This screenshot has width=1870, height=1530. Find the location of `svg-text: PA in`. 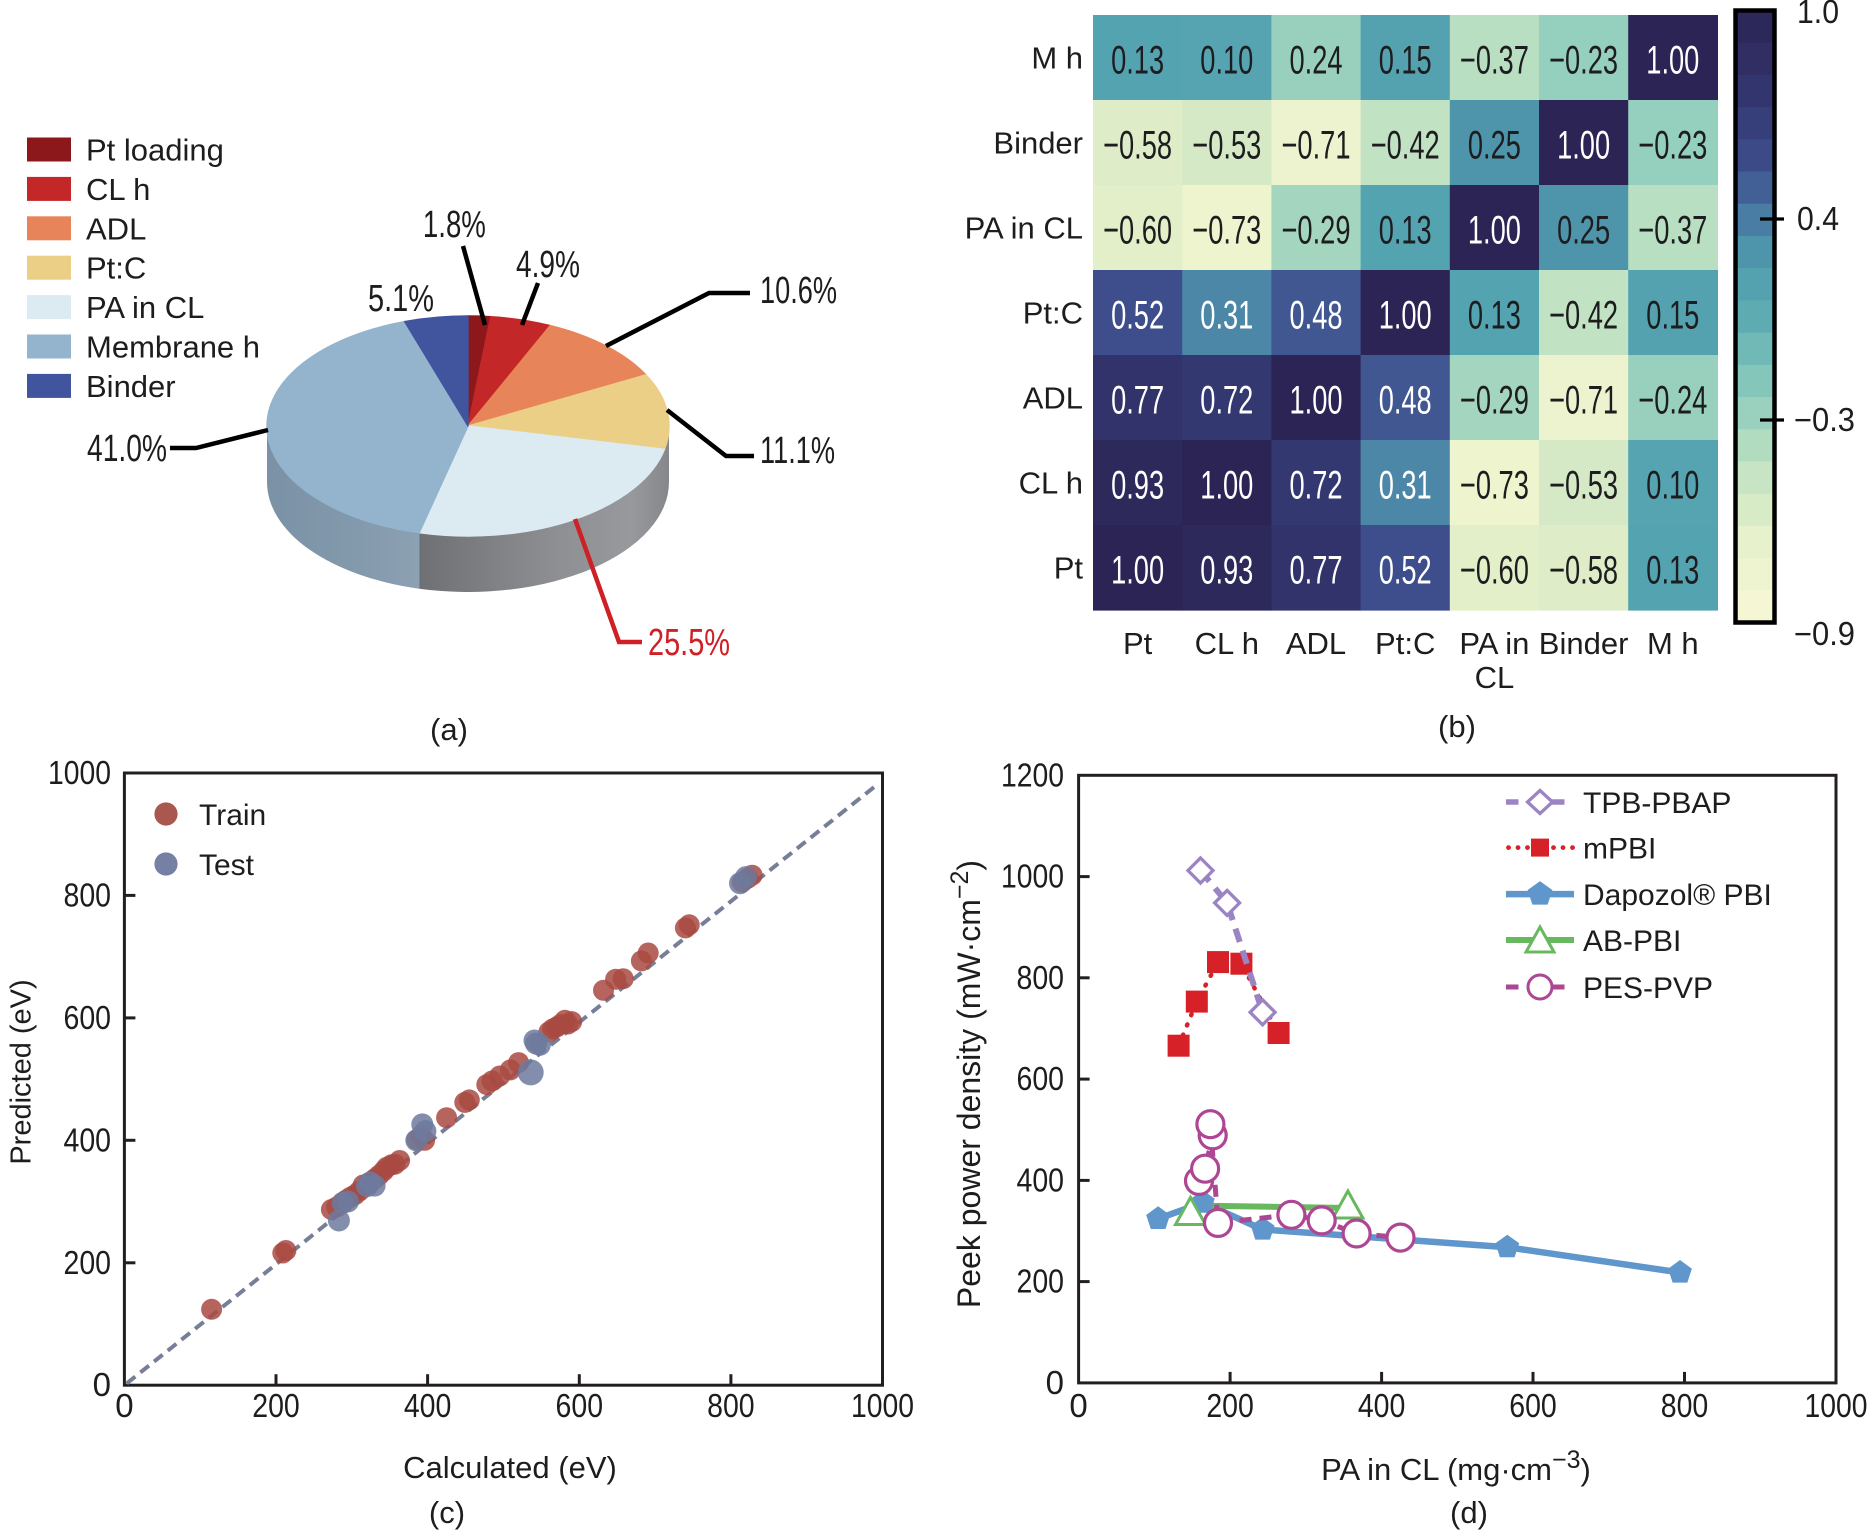

svg-text: PA in is located at coordinates (1494, 643).